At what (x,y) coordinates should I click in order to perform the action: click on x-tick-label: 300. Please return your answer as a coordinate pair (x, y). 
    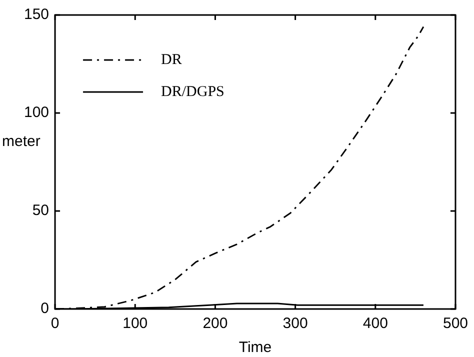
    Looking at the image, I should click on (295, 323).